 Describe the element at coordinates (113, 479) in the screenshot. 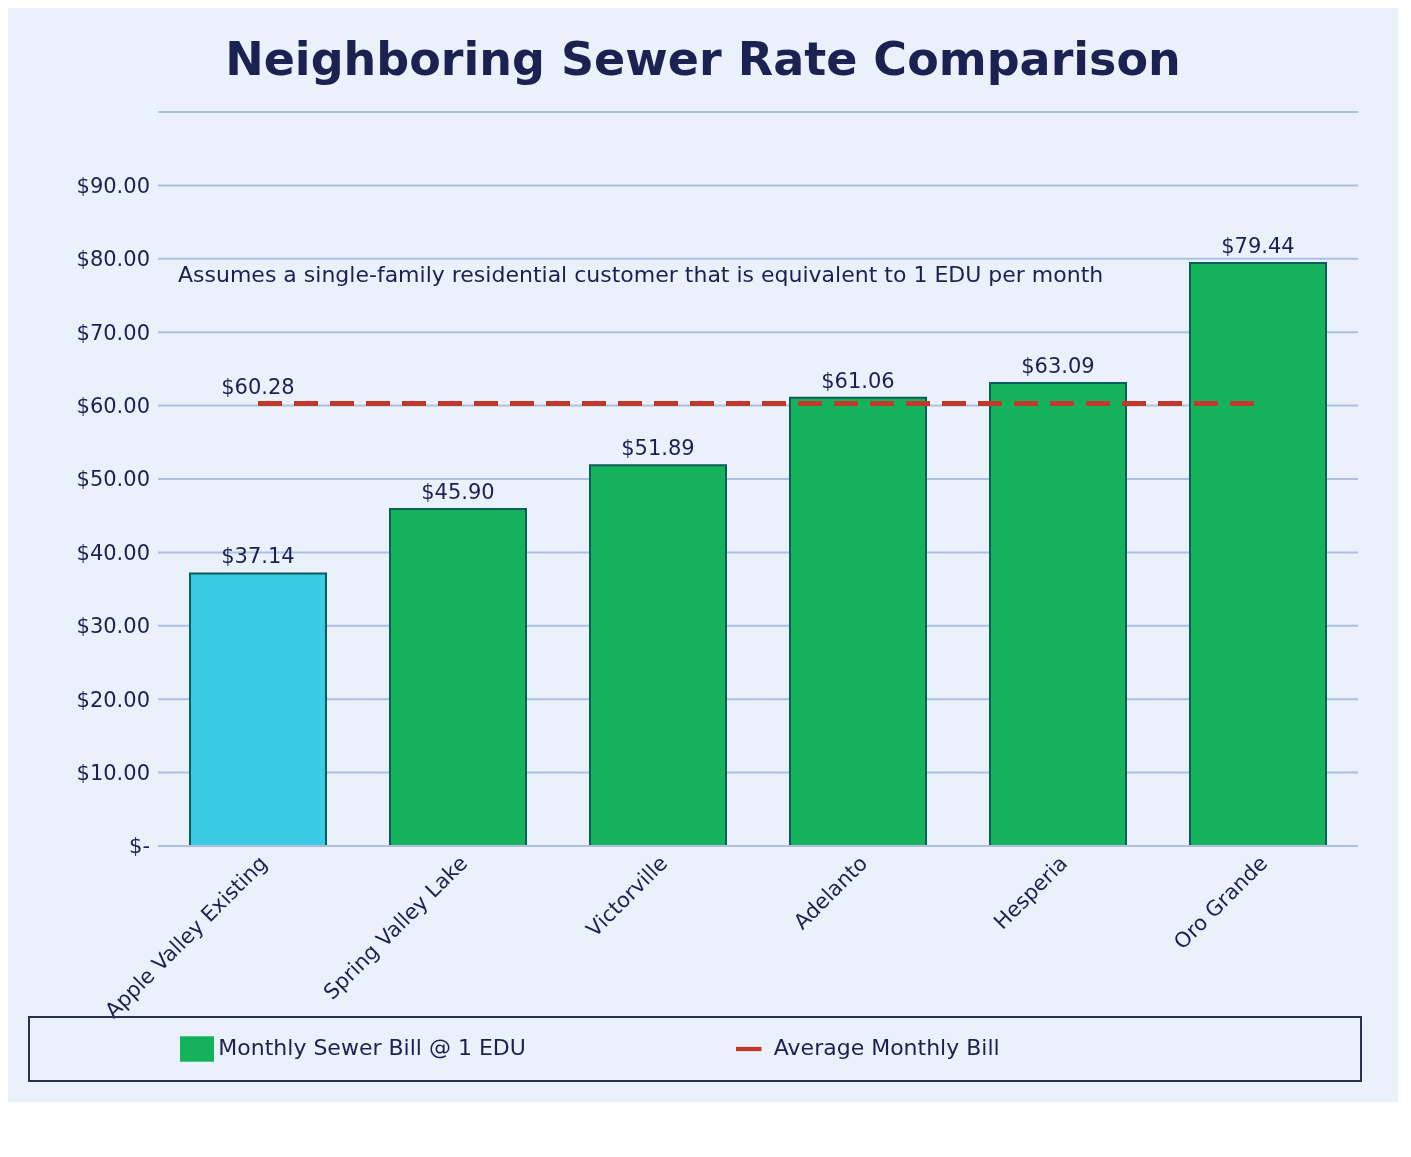

I see `y-tick-label: $50.00` at that location.